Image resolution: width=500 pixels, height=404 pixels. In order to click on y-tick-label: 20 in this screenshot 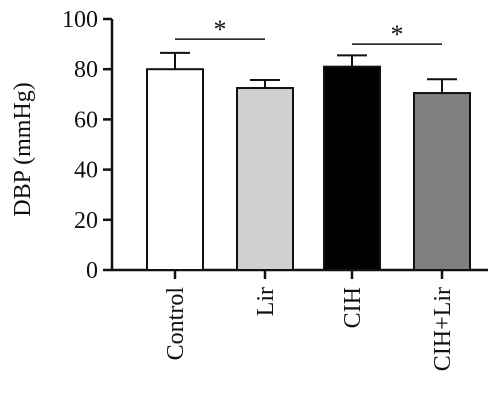, I will do `click(86, 221)`.